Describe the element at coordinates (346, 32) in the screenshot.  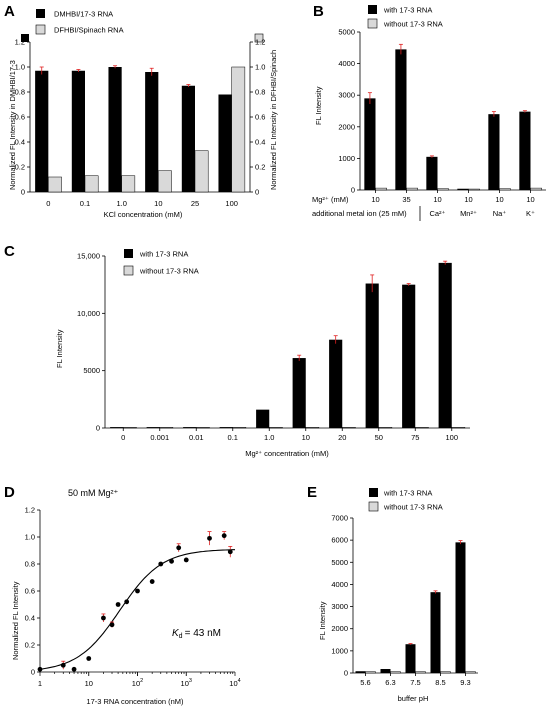
I see `b-ytick-label: 5000` at that location.